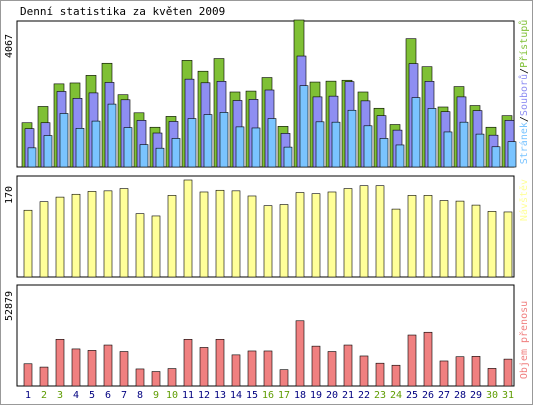 This screenshot has width=533, height=405. Describe the element at coordinates (508, 395) in the screenshot. I see `day-label: 31` at that location.